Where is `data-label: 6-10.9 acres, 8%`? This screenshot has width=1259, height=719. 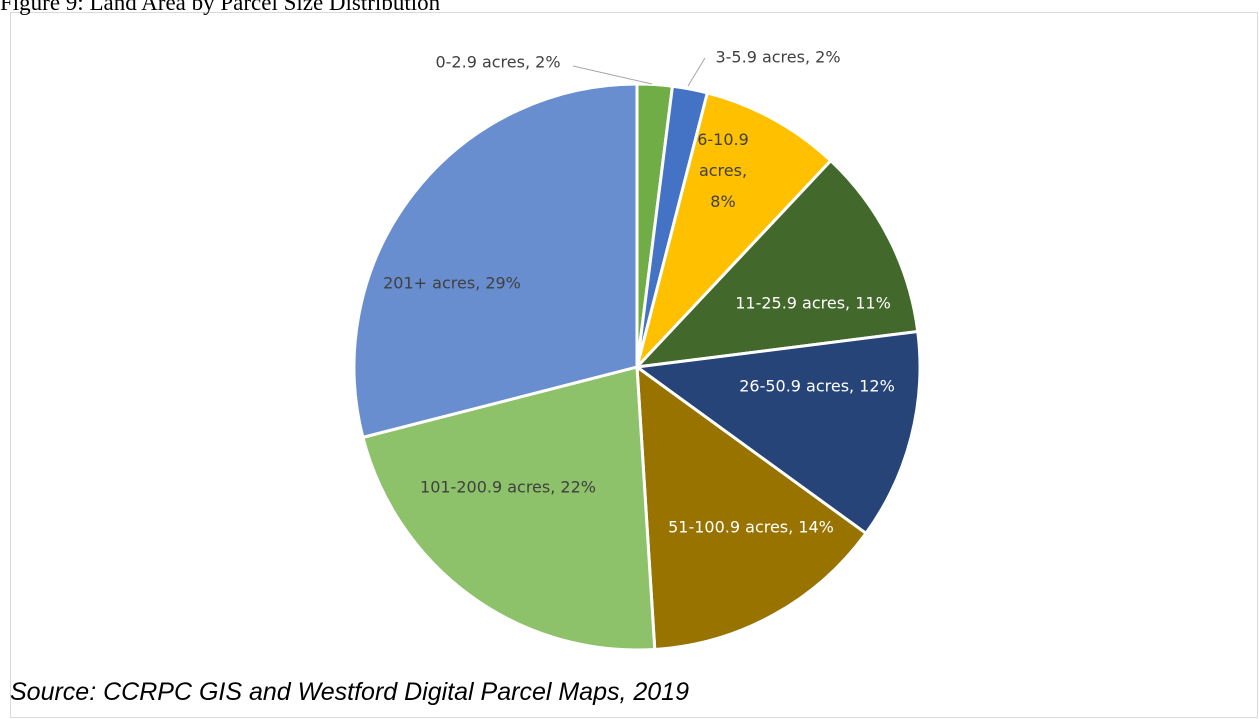 data-label: 6-10.9 acres, 8% is located at coordinates (723, 170).